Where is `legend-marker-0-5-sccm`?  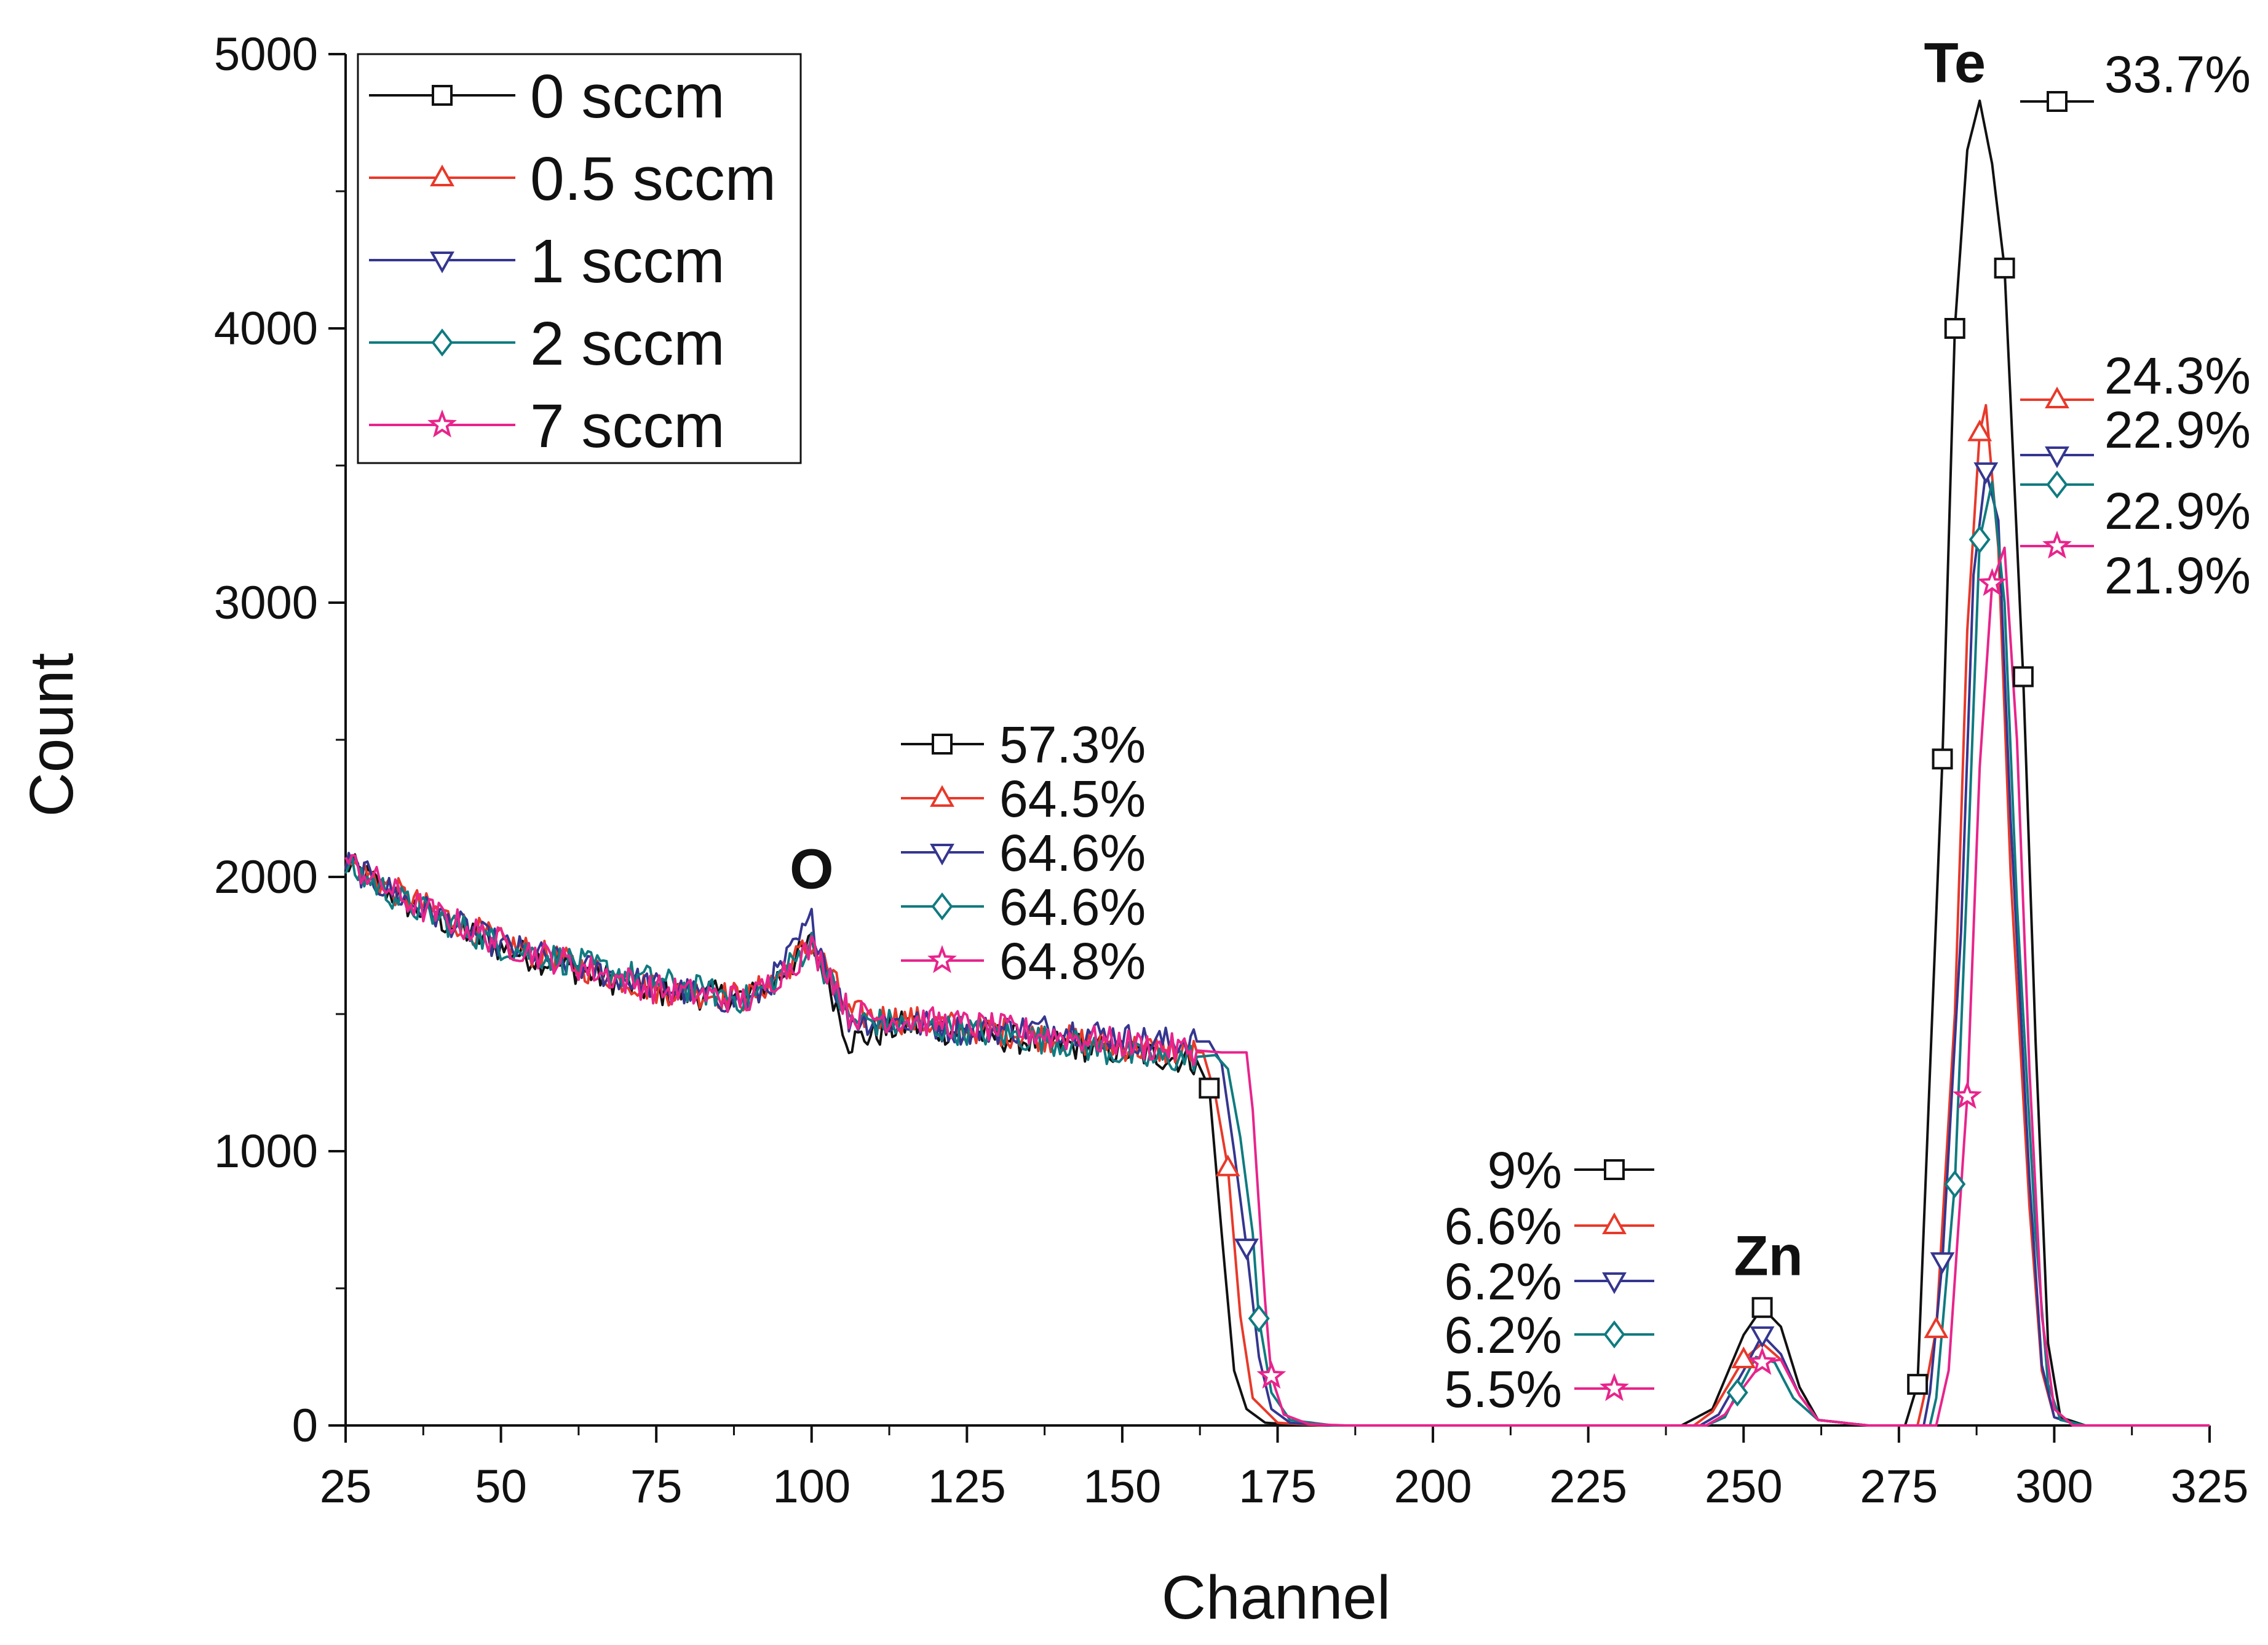
legend-marker-0-5-sccm is located at coordinates (442, 175).